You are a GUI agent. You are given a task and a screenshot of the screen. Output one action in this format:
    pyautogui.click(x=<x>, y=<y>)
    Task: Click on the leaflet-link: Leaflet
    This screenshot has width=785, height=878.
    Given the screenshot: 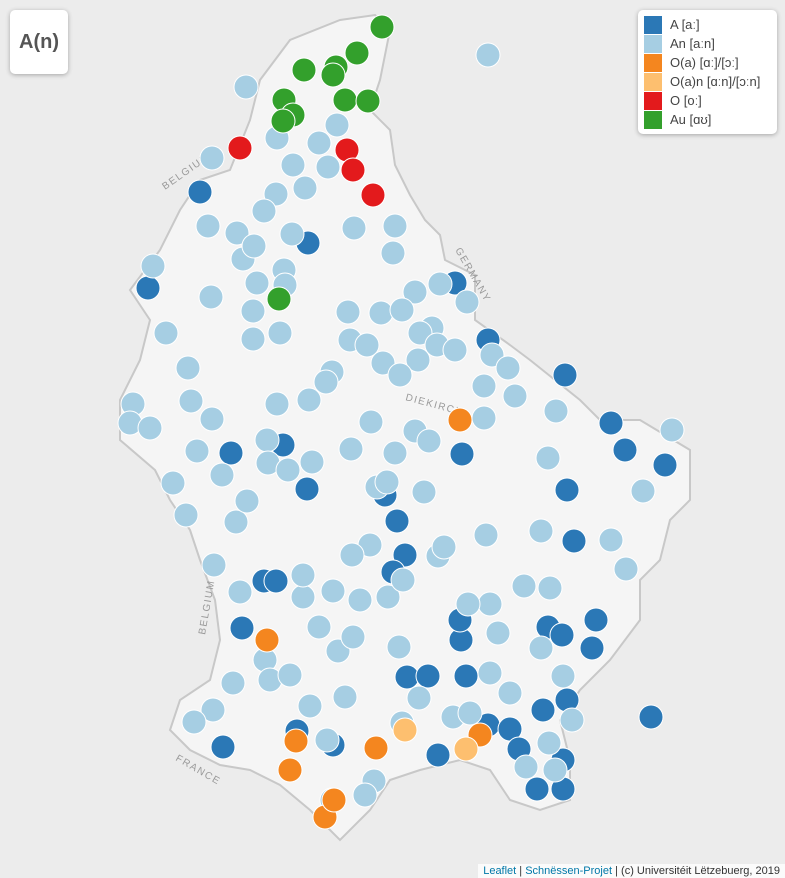 What is the action you would take?
    pyautogui.click(x=500, y=871)
    